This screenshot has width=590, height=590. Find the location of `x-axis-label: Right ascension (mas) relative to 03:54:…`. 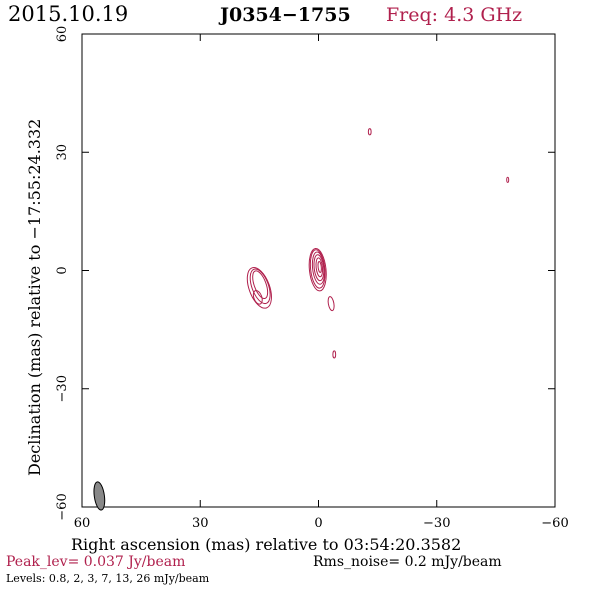

x-axis-label: Right ascension (mas) relative to 03:54:… is located at coordinates (266, 544).